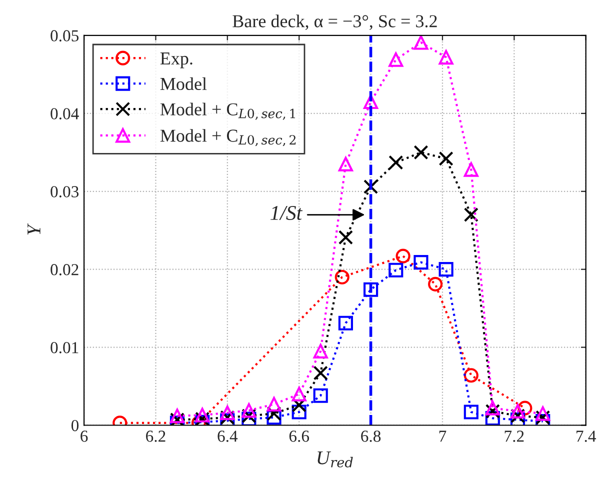  I want to click on y-tick-label: 0.03, so click(64, 192).